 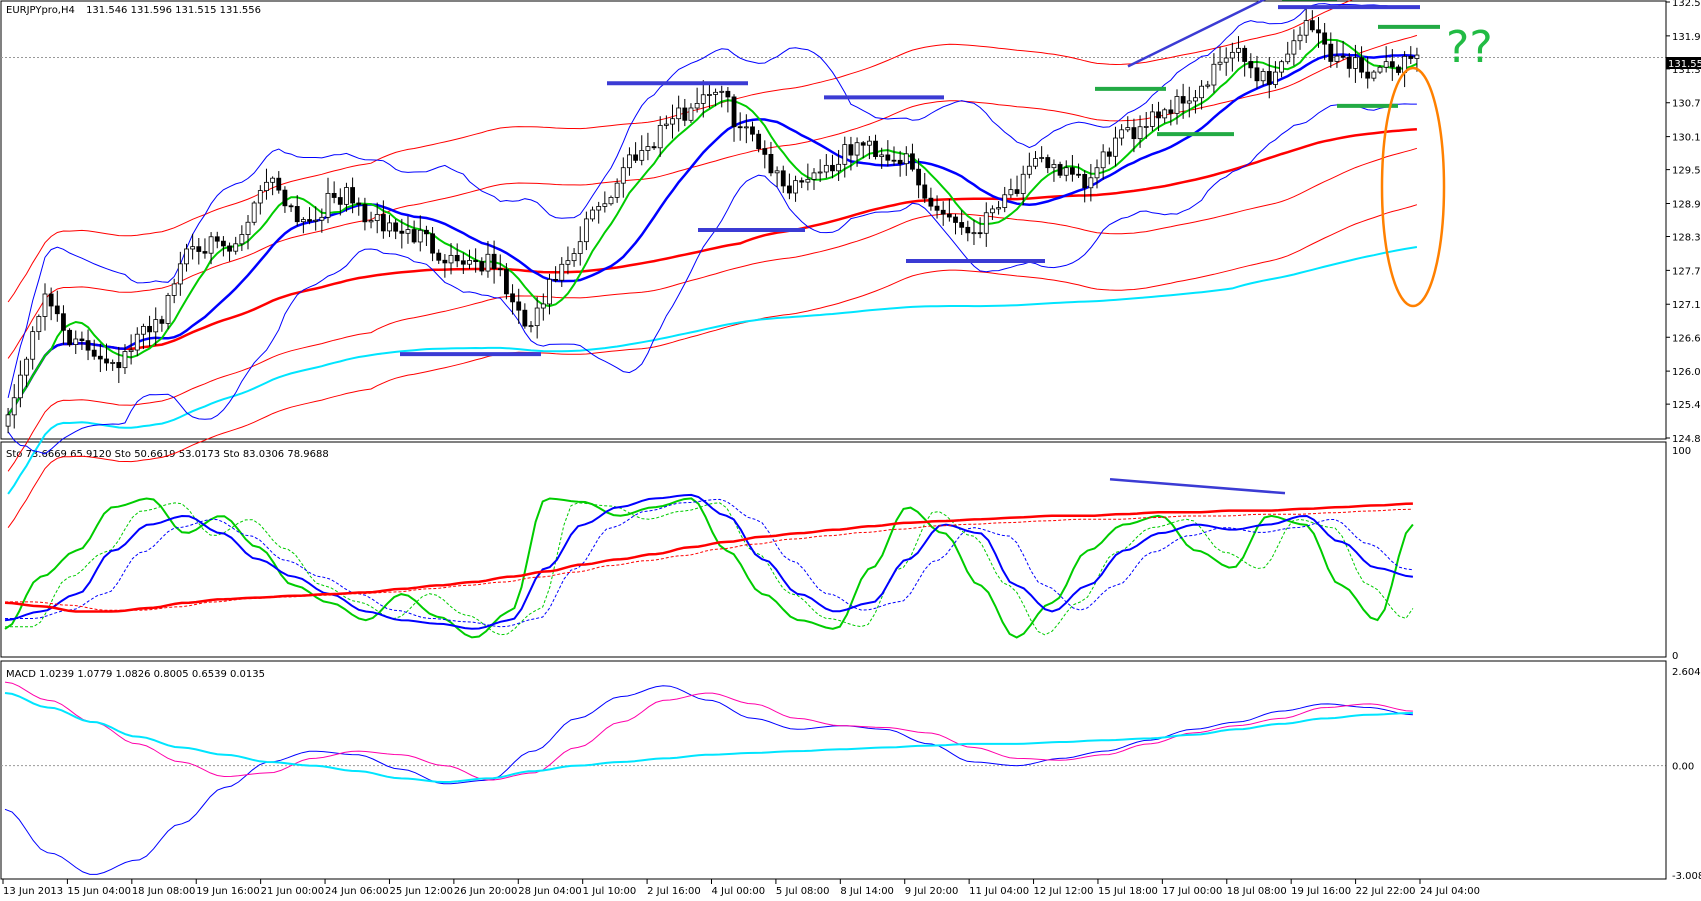 What do you see at coordinates (803, 891) in the screenshot?
I see `time-tick-label: 5 Jul 08:00` at bounding box center [803, 891].